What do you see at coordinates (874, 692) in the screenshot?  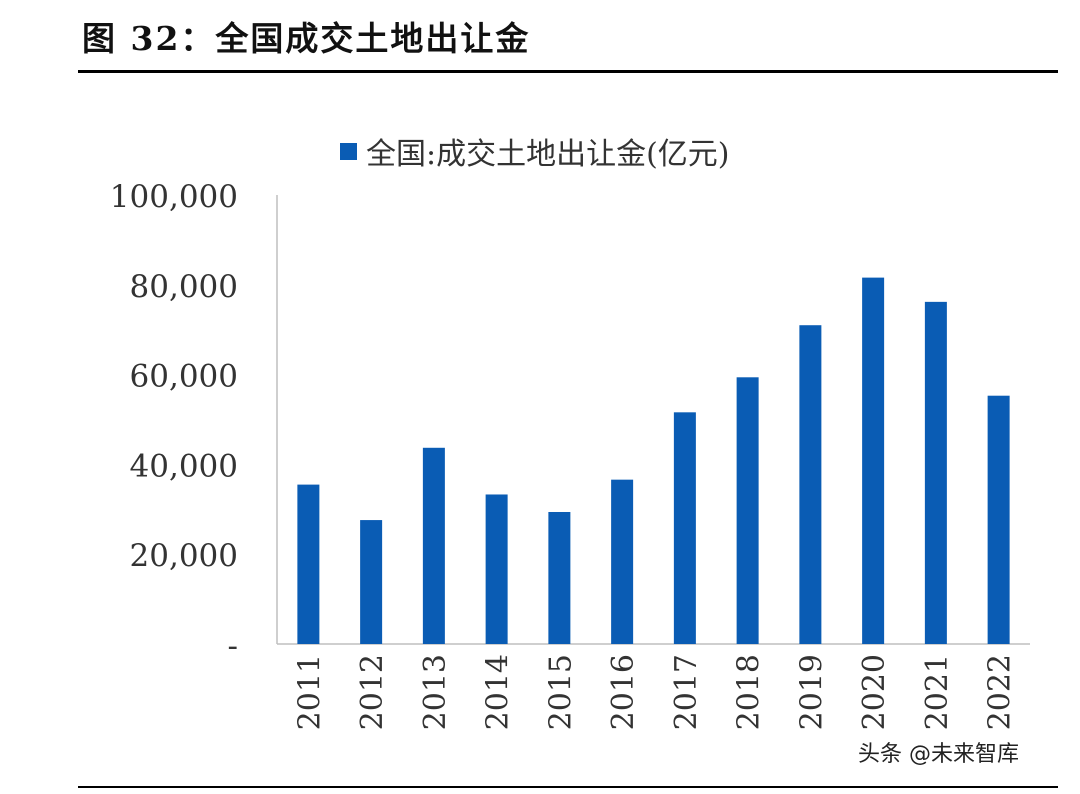 I see `x-tick-label: 2020` at bounding box center [874, 692].